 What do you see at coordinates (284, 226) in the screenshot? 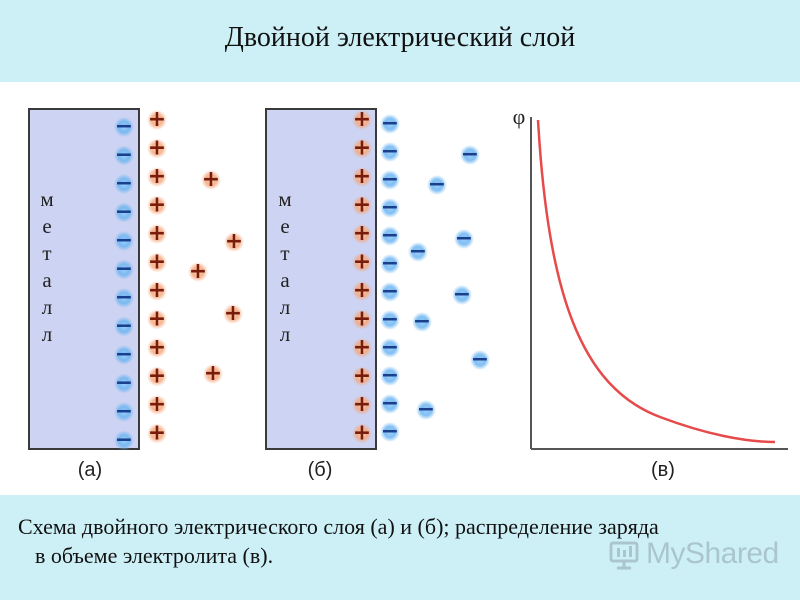
I see `metal-letter: е` at bounding box center [284, 226].